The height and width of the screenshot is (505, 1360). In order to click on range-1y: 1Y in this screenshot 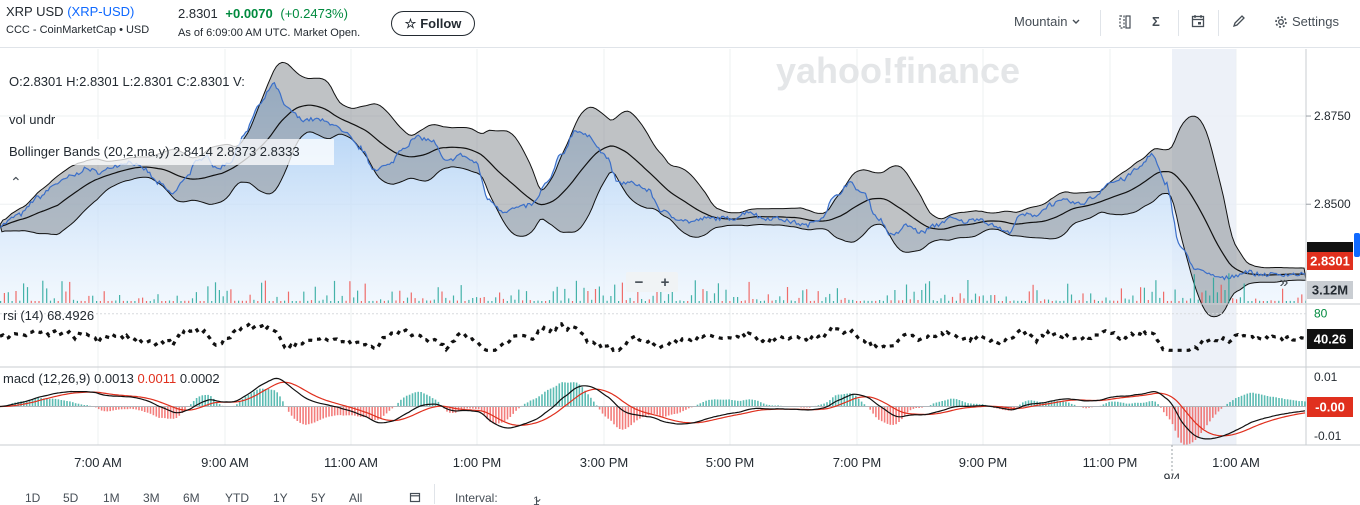, I will do `click(280, 498)`.